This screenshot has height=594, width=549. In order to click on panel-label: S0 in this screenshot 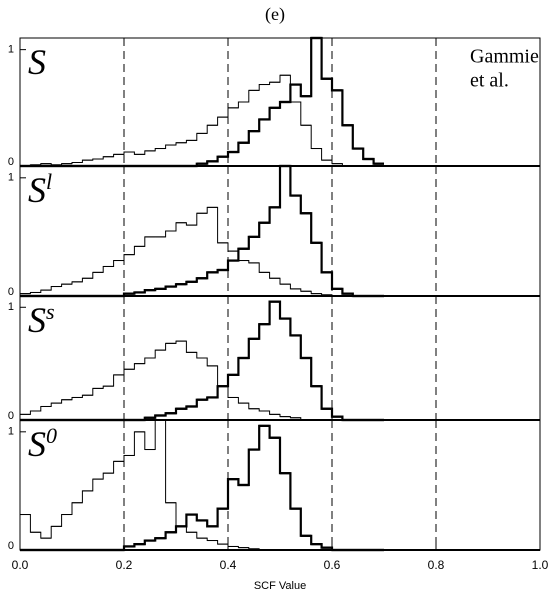, I will do `click(42, 443)`.